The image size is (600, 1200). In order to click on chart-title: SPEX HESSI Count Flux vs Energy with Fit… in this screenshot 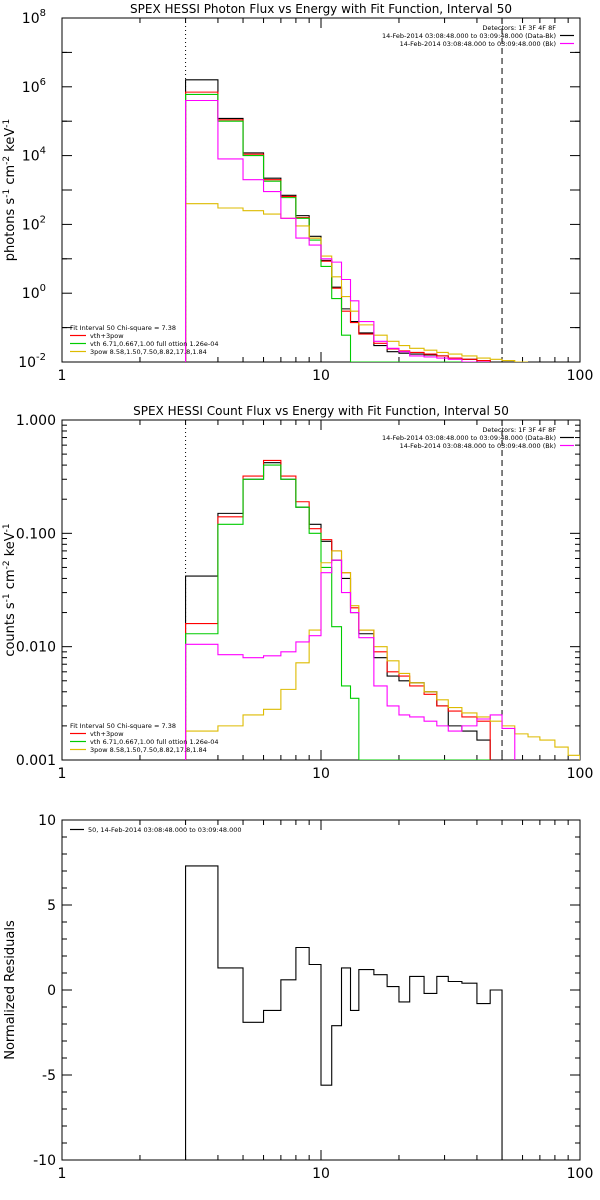, I will do `click(321, 411)`.